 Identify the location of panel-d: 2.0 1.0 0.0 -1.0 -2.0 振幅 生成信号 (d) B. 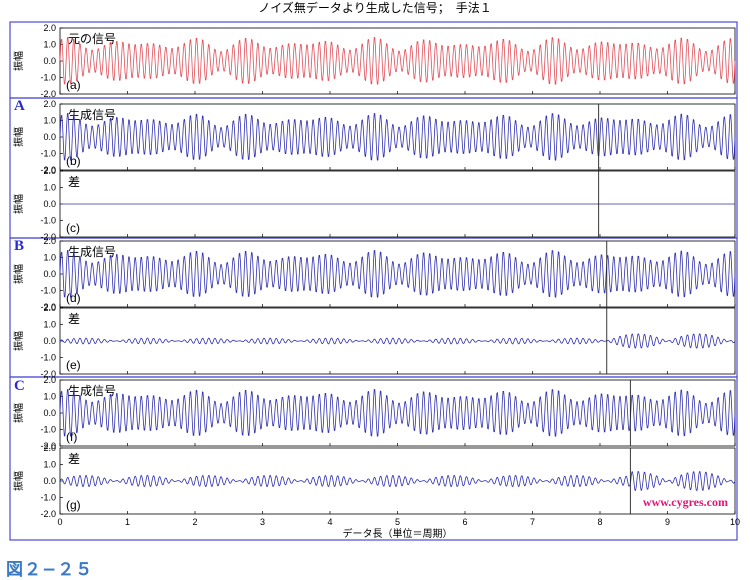
(374, 274).